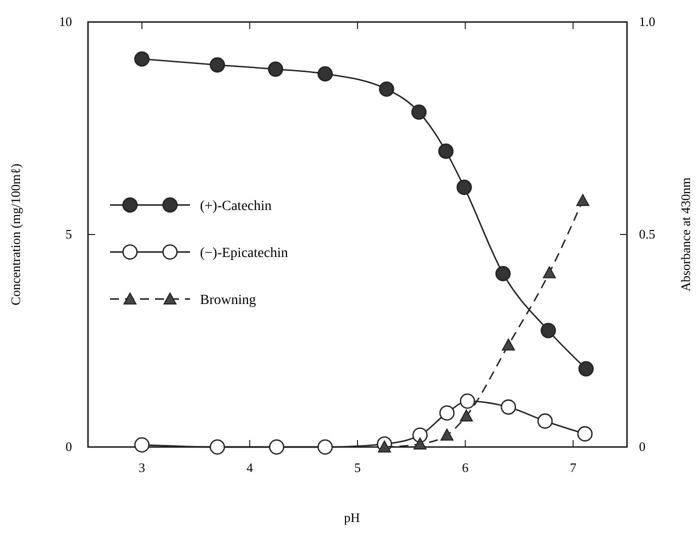  What do you see at coordinates (573, 467) in the screenshot?
I see `x-tick-label: 7` at bounding box center [573, 467].